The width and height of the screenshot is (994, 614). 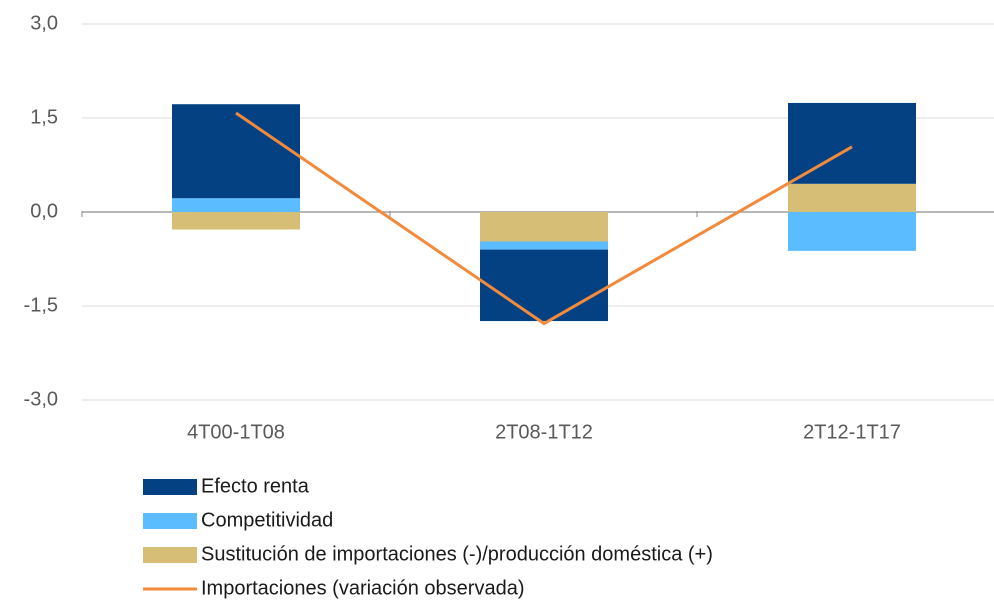 I want to click on x-tick-label: 2T12-1T17, so click(x=852, y=432).